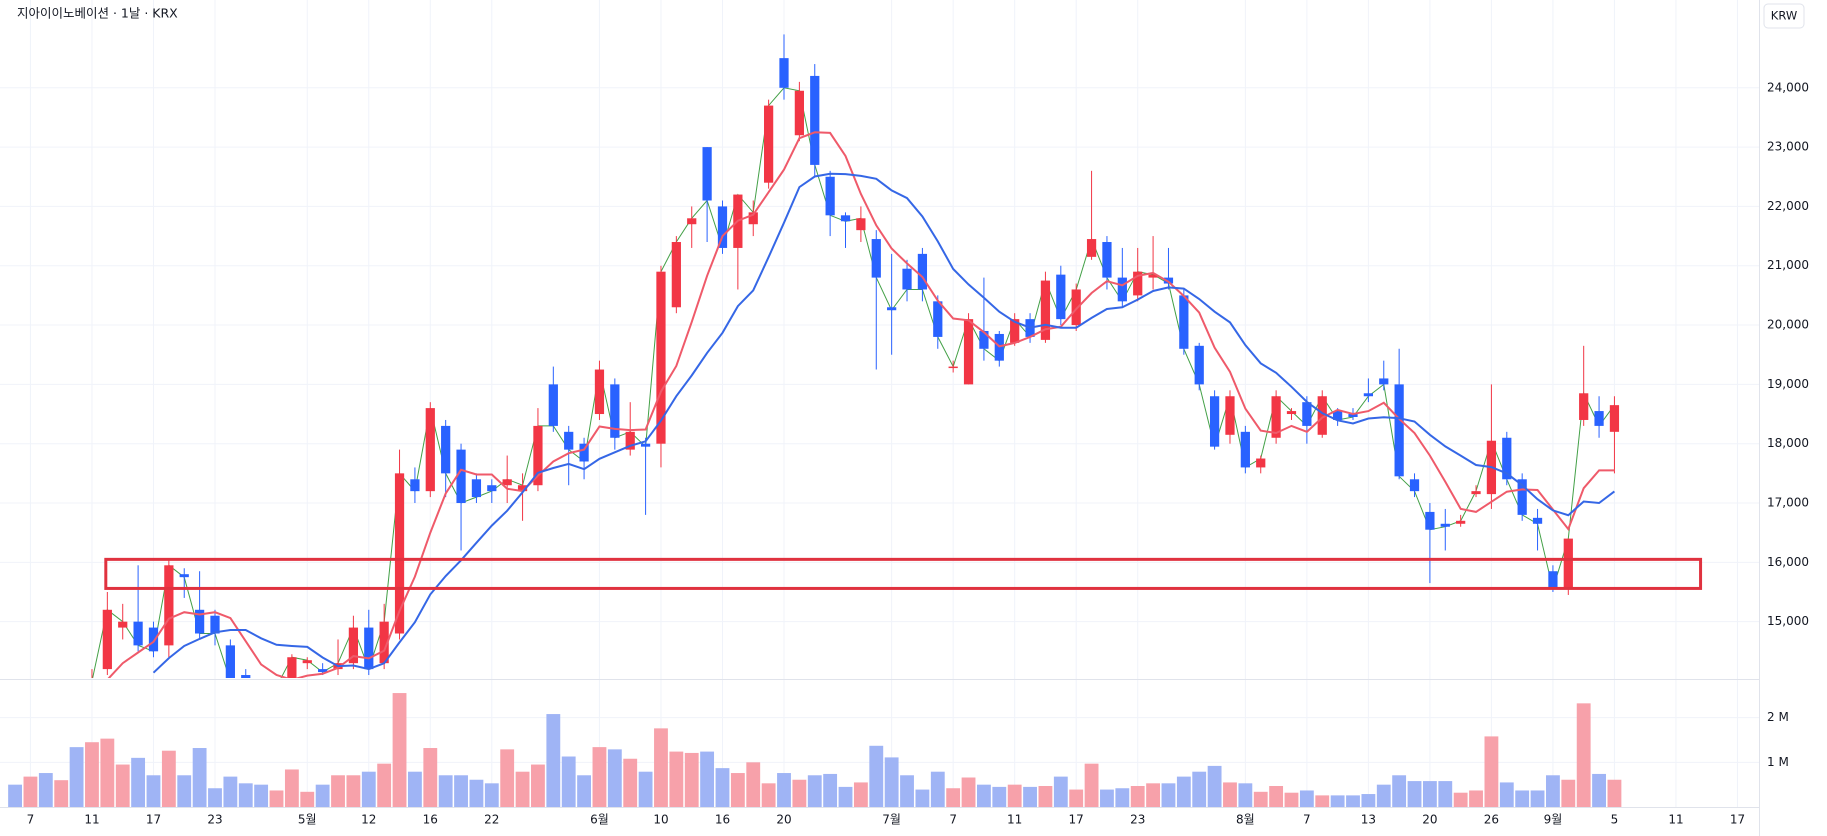  What do you see at coordinates (599, 820) in the screenshot?
I see `x-tick-label: 6월` at bounding box center [599, 820].